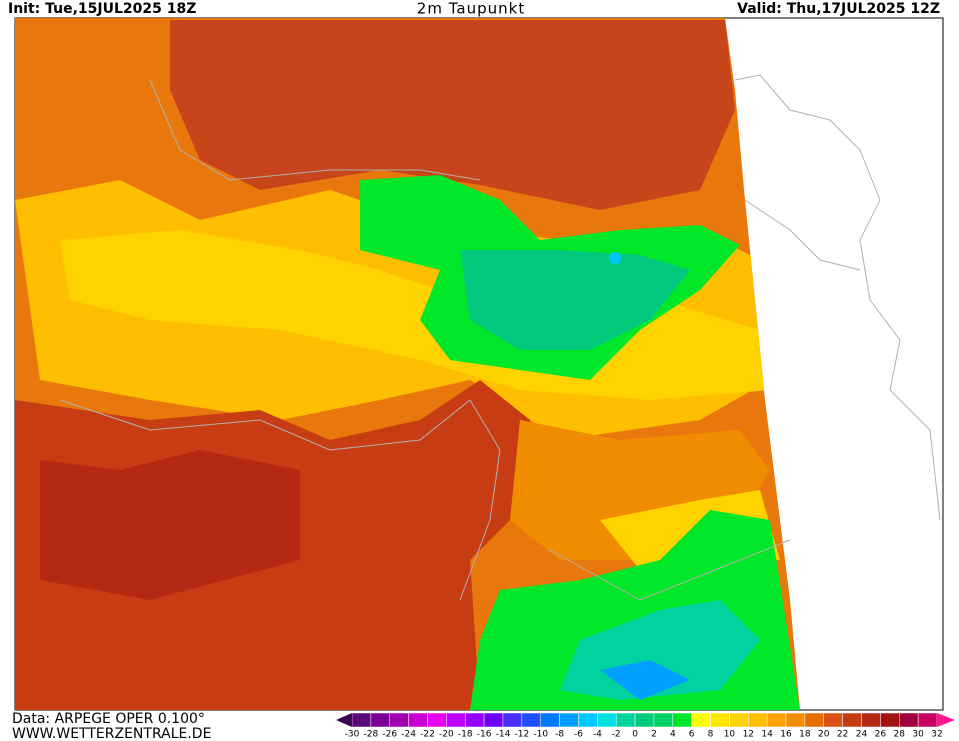 Image resolution: width=959 pixels, height=741 pixels. Describe the element at coordinates (108, 719) in the screenshot. I see `data-source: Data: ARPEGE OPER 0.100°` at that location.